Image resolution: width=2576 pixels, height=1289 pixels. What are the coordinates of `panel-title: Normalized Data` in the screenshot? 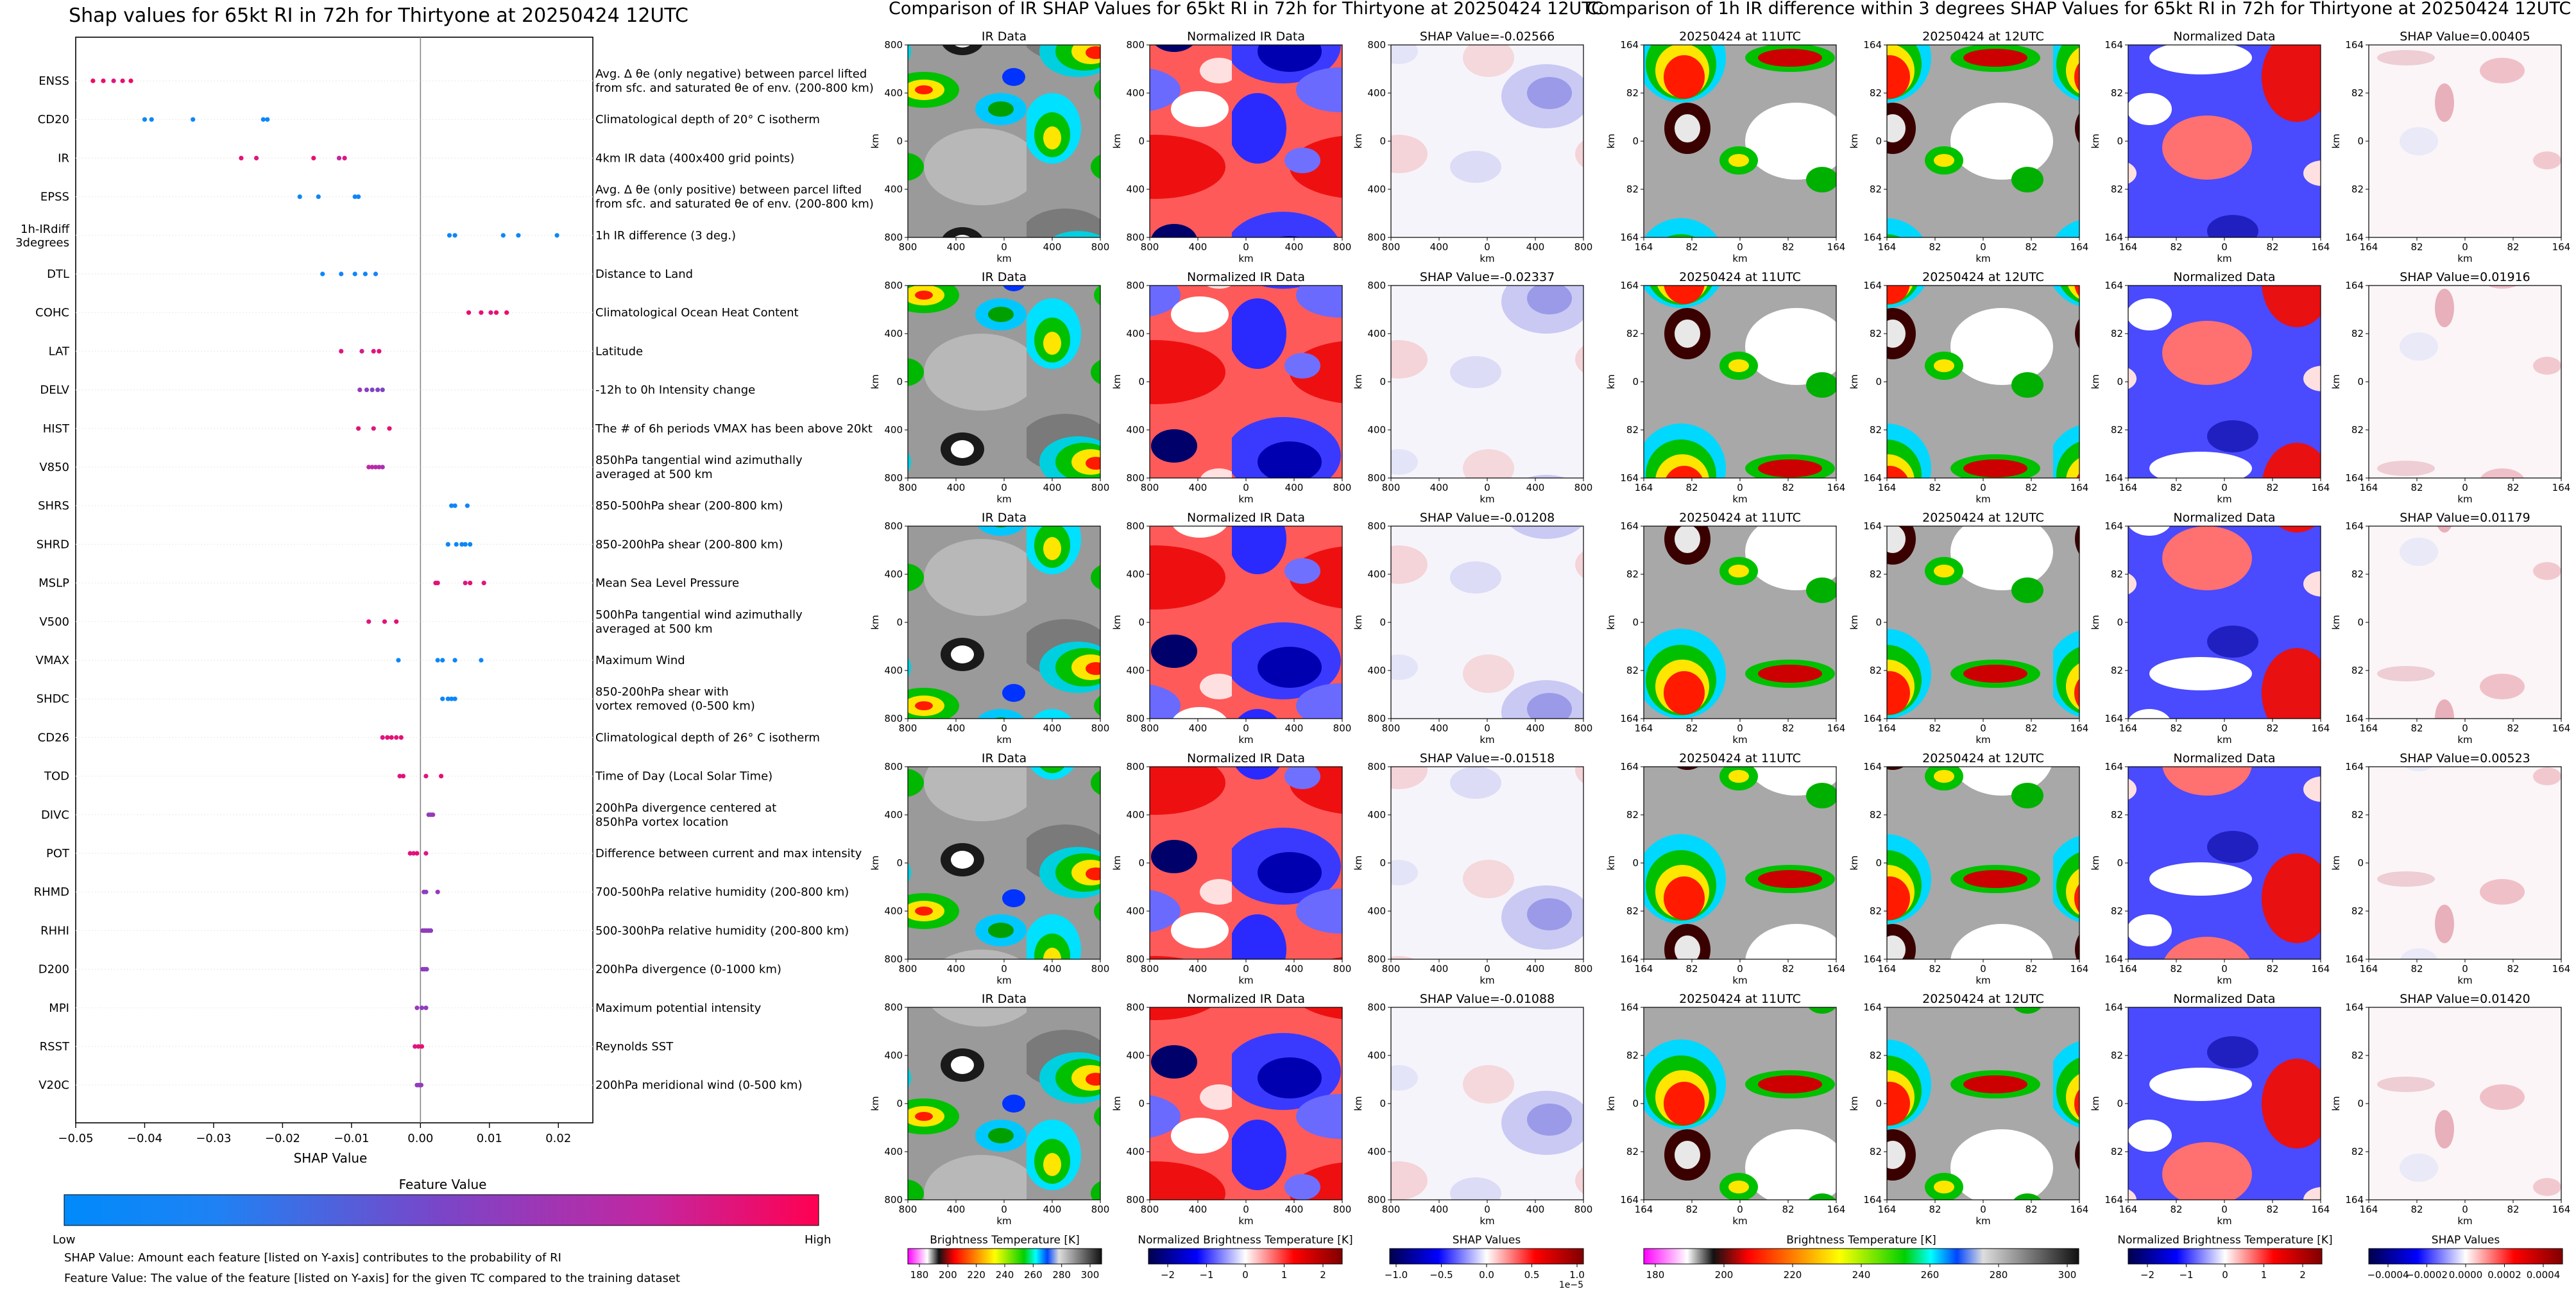 It's located at (2224, 37).